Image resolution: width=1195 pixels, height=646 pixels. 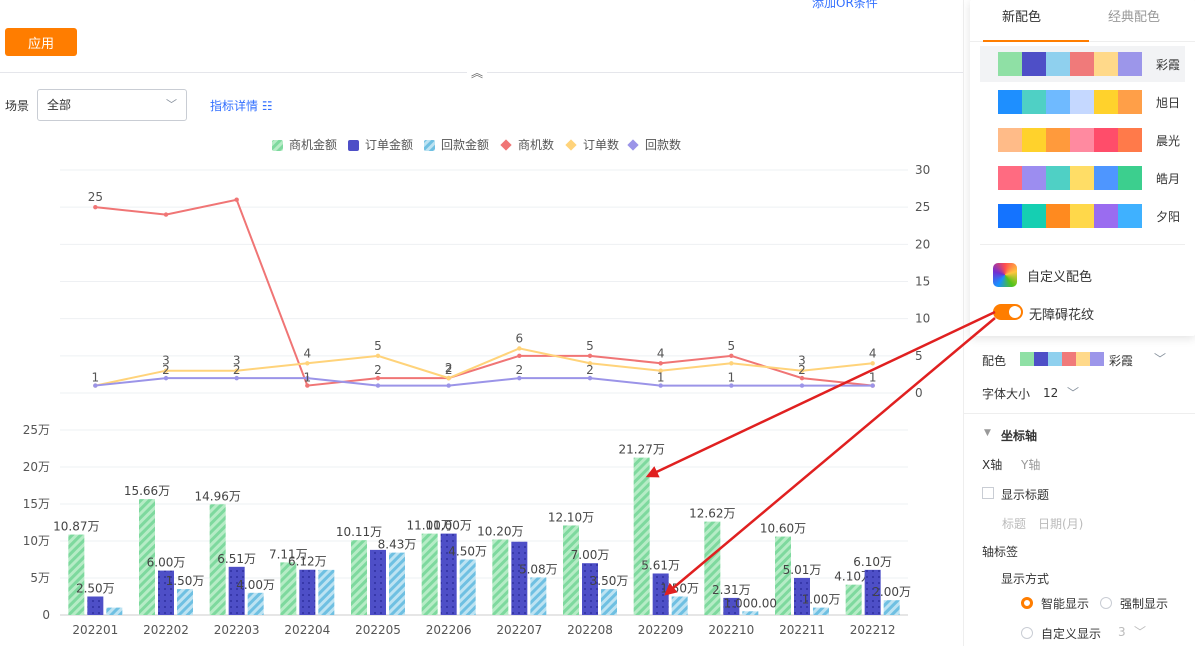 I want to click on tab-x-axis: X轴, so click(x=992, y=465).